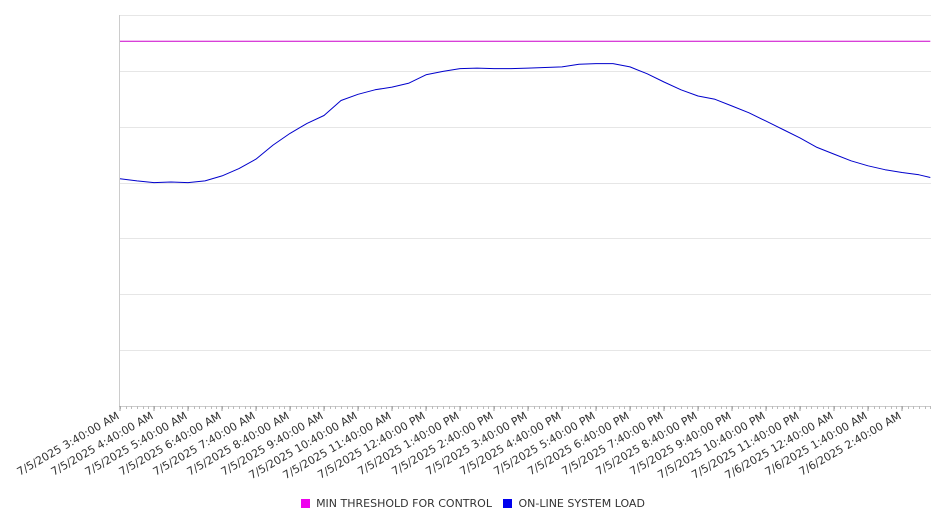  I want to click on legend-item-min-threshold: MIN THRESHOLD FOR CONTROL, so click(396, 503).